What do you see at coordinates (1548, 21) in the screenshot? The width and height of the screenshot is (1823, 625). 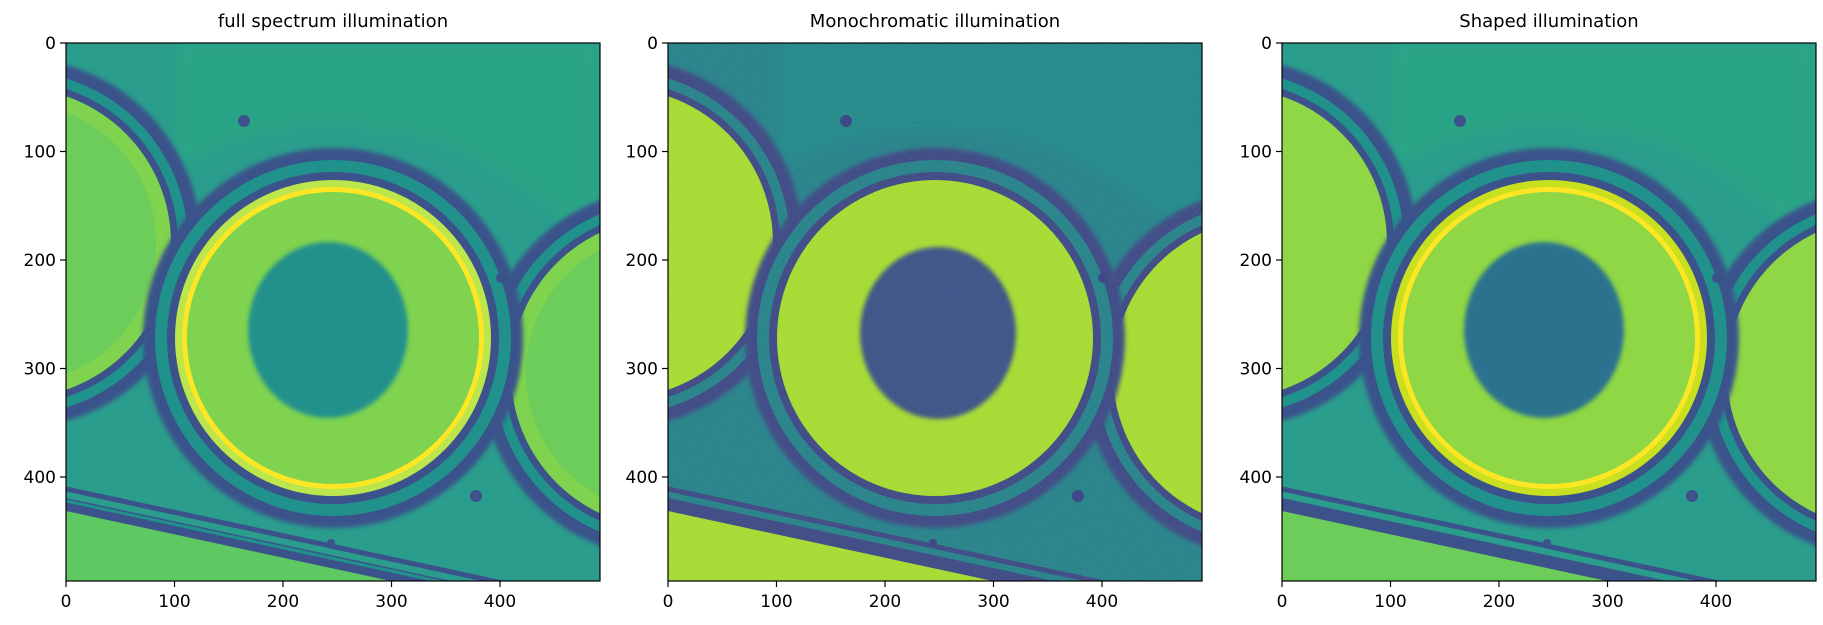 I see `panel-title: Shaped illumination` at bounding box center [1548, 21].